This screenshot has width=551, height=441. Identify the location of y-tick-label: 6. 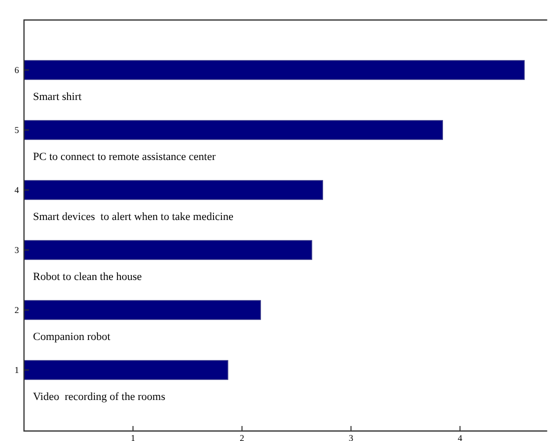
(17, 70).